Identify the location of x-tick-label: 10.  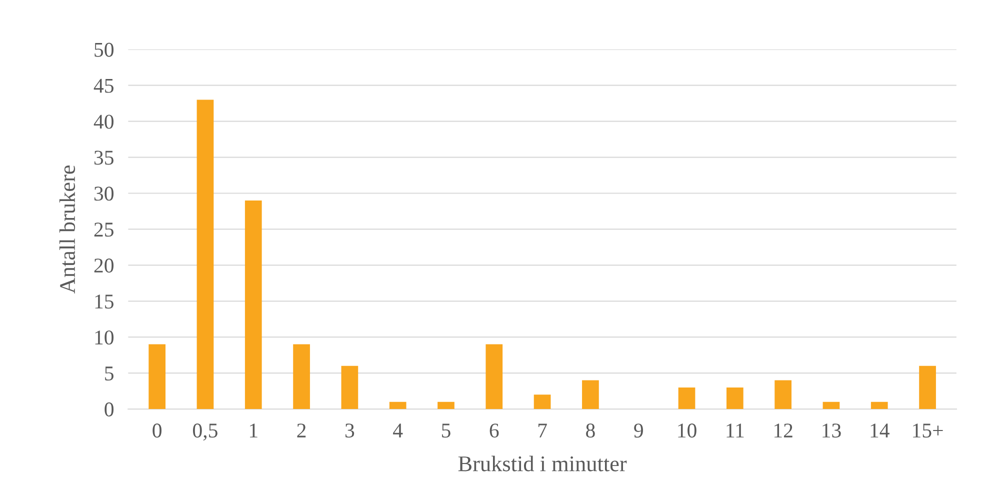
(687, 431).